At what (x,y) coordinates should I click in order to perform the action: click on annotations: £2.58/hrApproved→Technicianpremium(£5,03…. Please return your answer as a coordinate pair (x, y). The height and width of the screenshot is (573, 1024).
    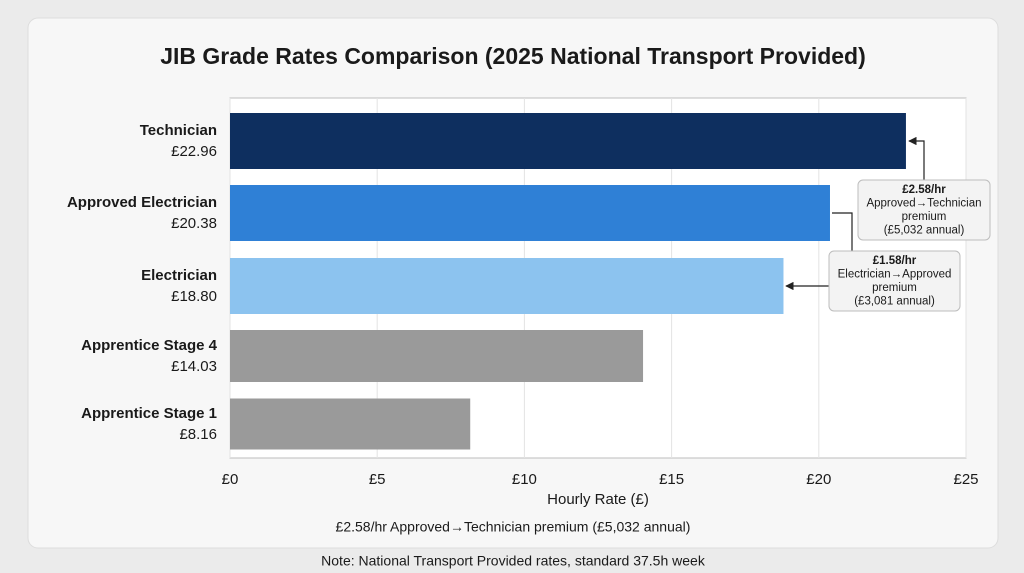
    Looking at the image, I should click on (909, 245).